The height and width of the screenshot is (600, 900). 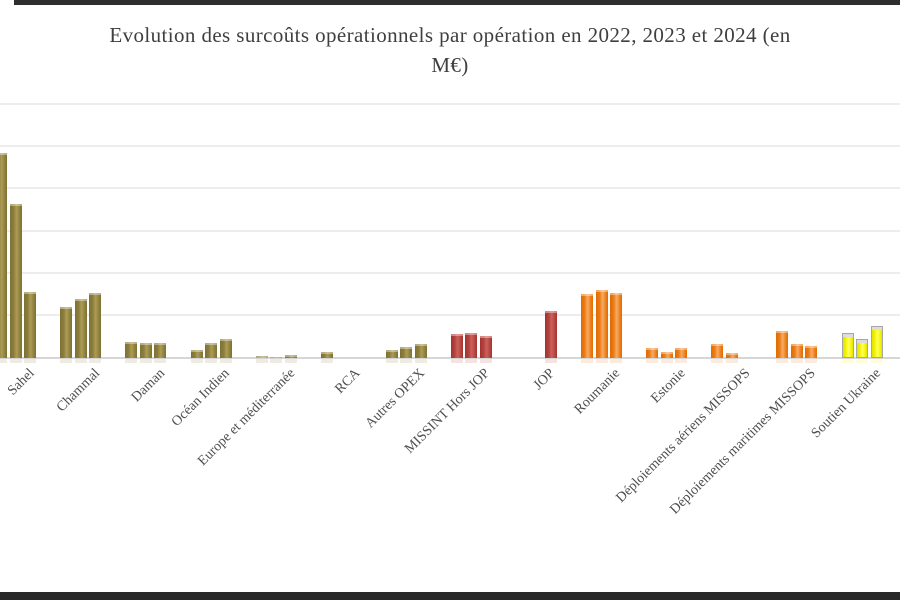 I want to click on bar-soutien-ukraine-2023, so click(x=862, y=348).